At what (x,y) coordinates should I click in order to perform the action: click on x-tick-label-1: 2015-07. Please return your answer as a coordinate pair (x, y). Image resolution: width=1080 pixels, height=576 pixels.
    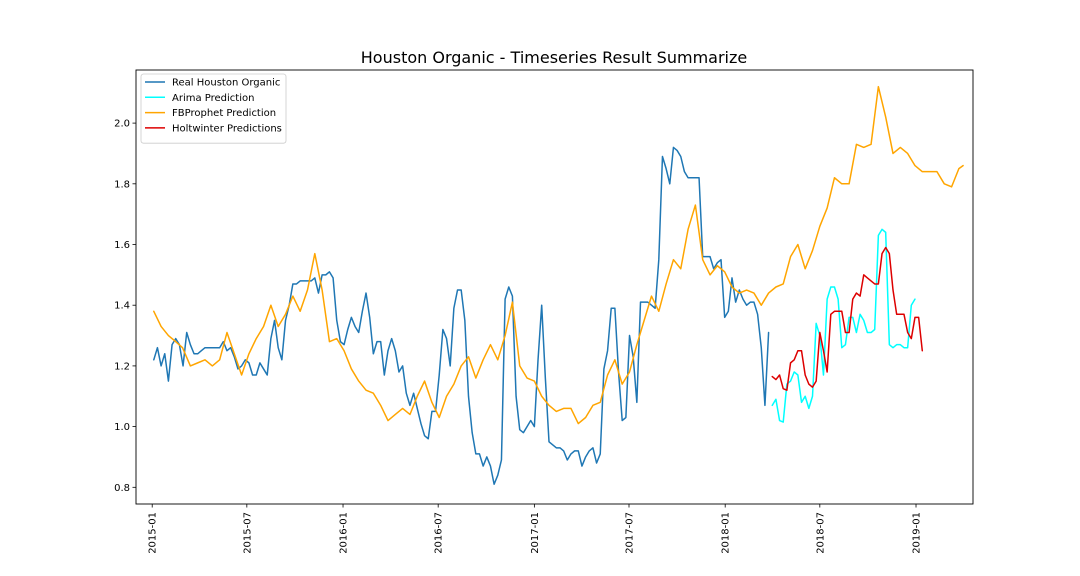
    Looking at the image, I should click on (247, 533).